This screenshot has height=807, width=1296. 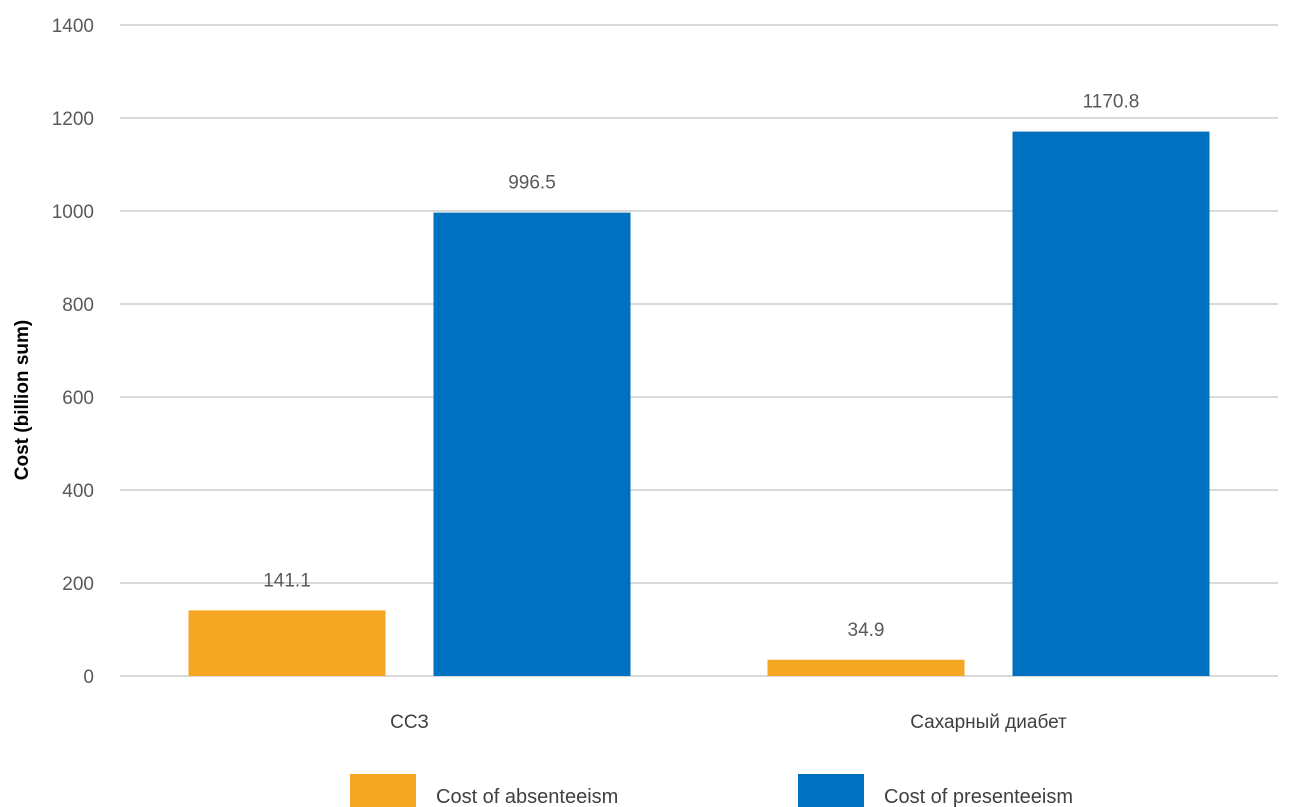 What do you see at coordinates (287, 580) in the screenshot?
I see `data-label: 141.1` at bounding box center [287, 580].